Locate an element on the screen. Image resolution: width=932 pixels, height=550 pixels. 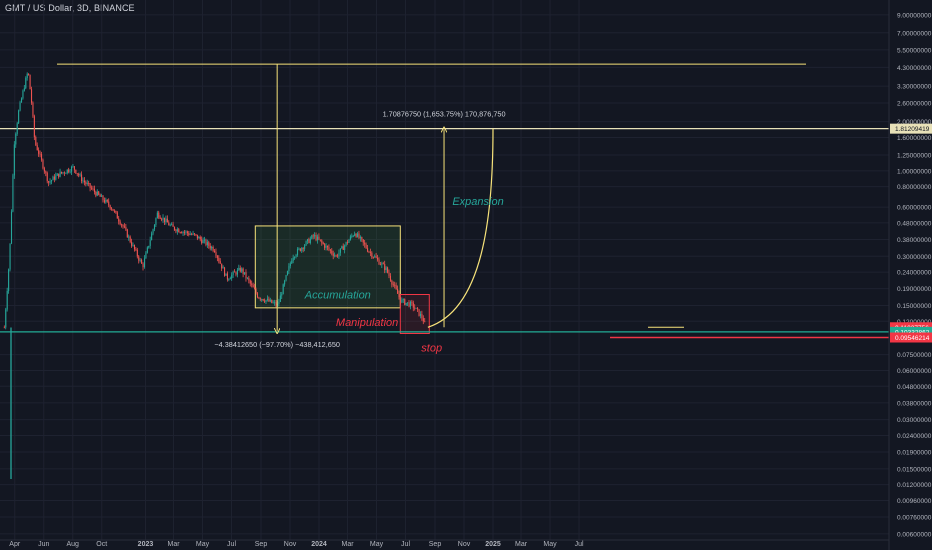
x-tick-label: Jun is located at coordinates (43, 544).